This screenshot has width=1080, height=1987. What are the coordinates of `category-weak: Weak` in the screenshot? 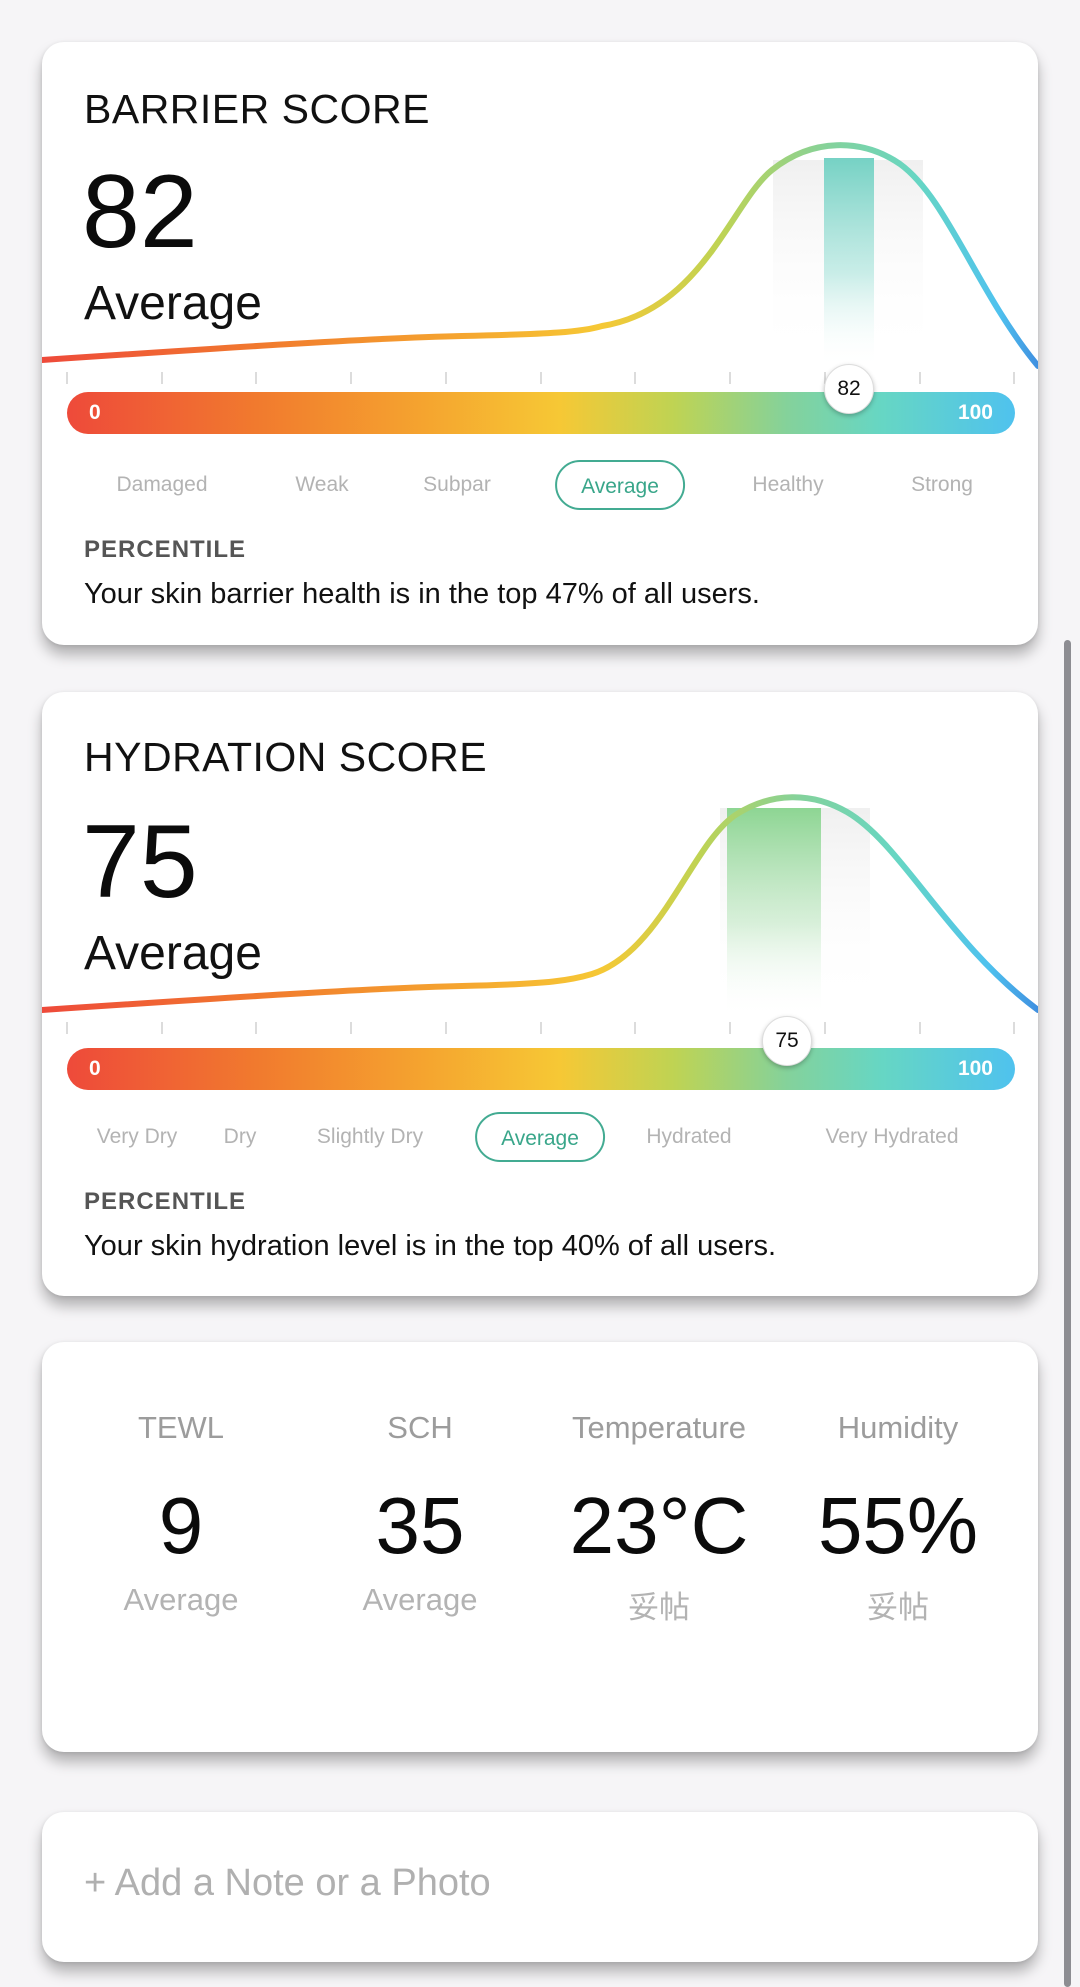 It's located at (322, 484).